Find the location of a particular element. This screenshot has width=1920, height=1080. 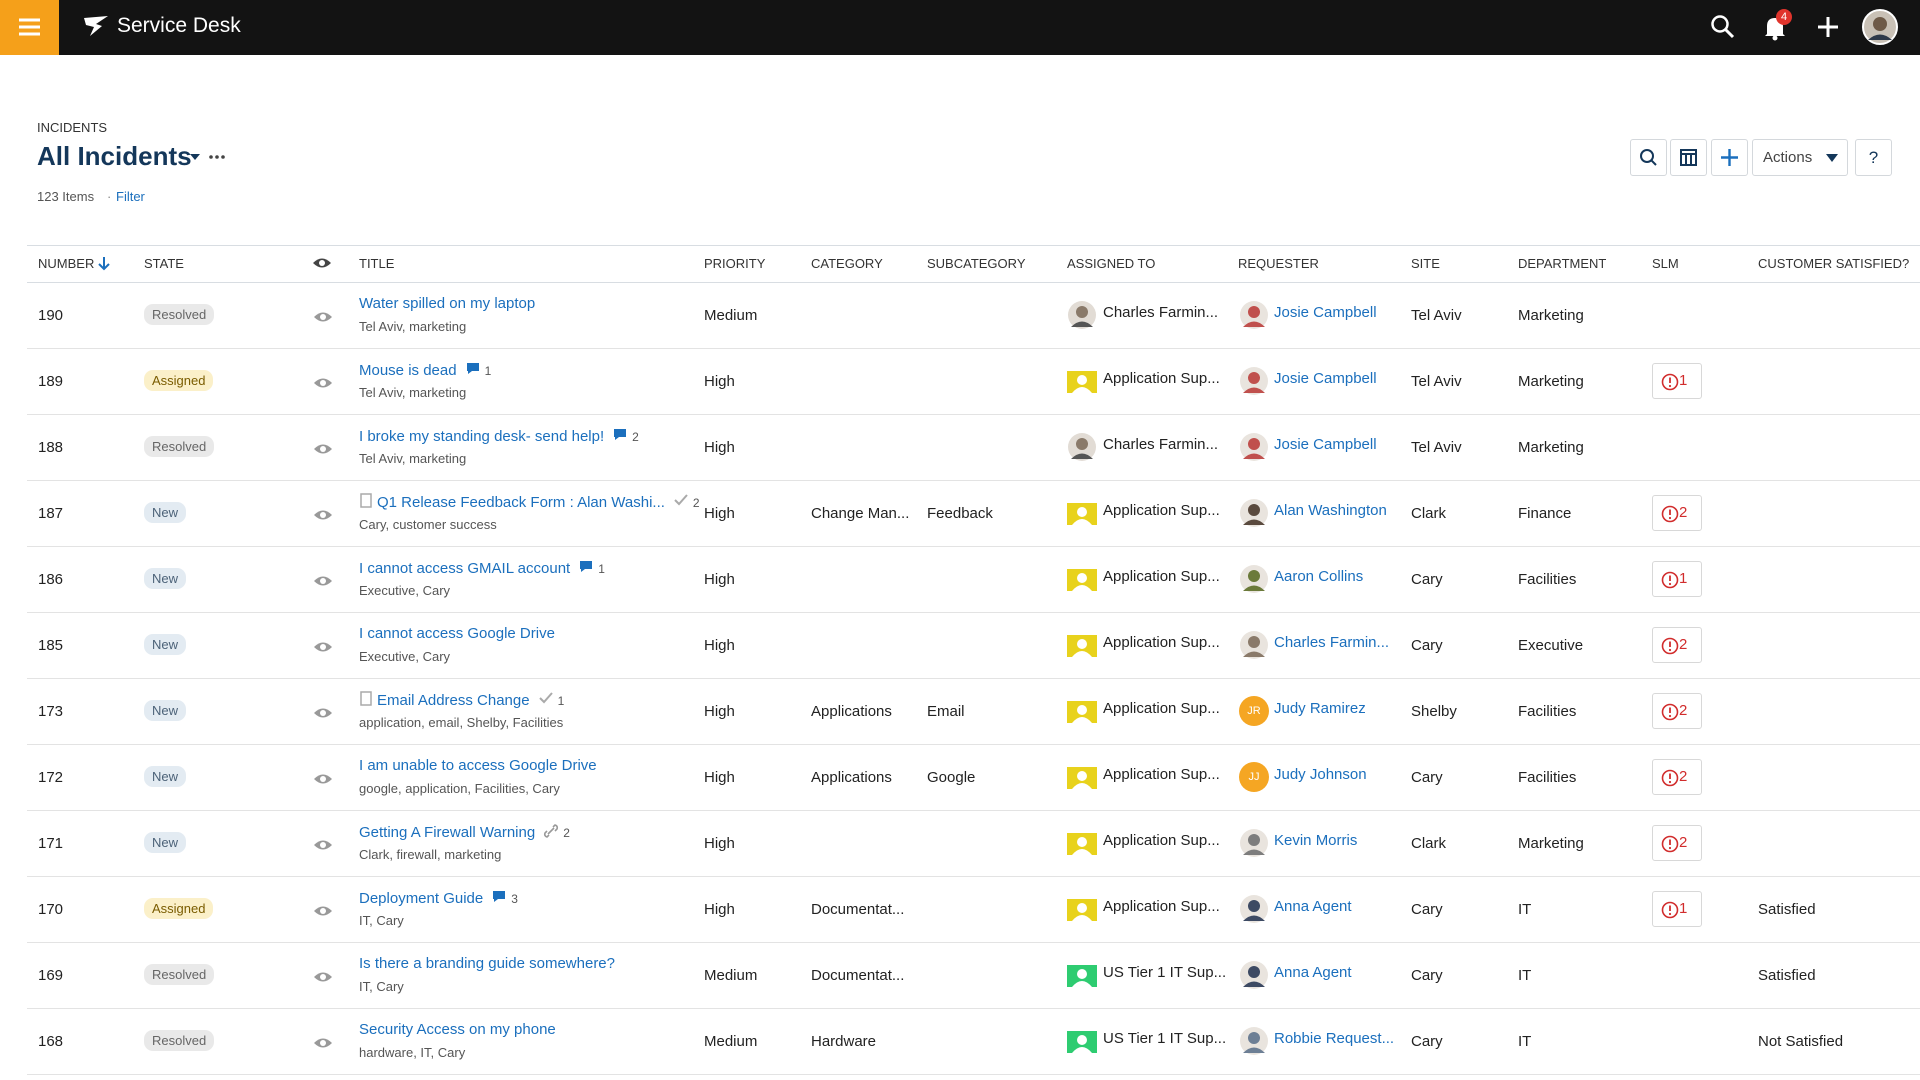

search-icon is located at coordinates (1723, 27).